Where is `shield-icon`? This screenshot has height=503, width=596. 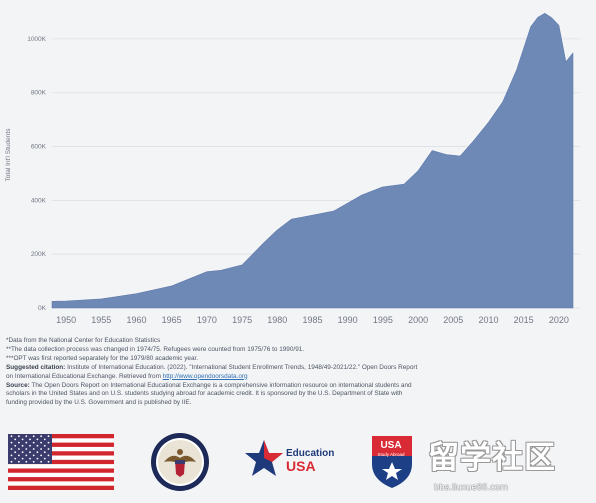
shield-icon is located at coordinates (392, 462).